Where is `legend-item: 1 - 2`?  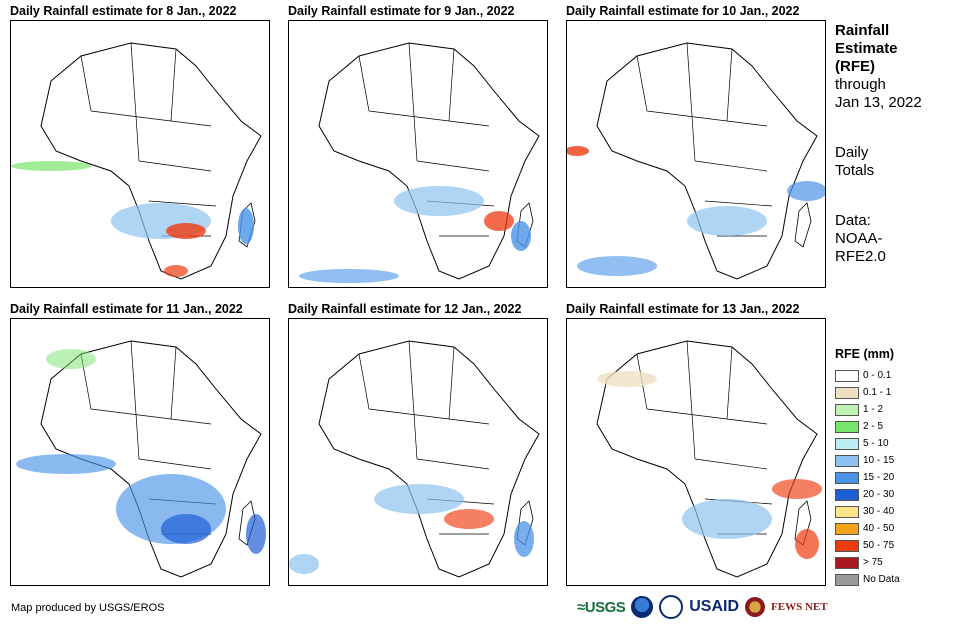
legend-item: 1 - 2 is located at coordinates (867, 409).